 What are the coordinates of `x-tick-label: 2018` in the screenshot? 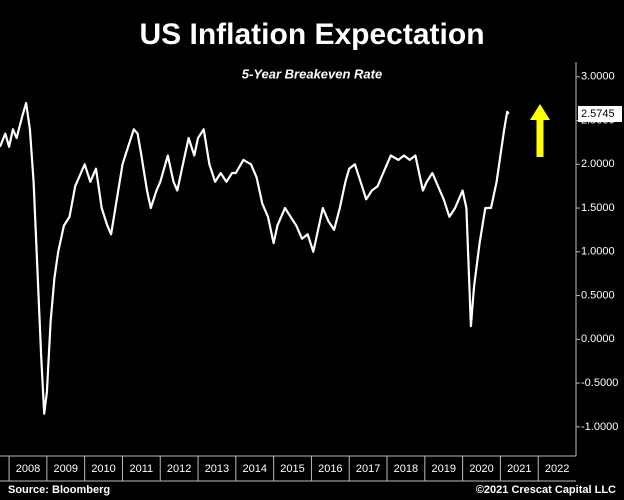 It's located at (406, 469).